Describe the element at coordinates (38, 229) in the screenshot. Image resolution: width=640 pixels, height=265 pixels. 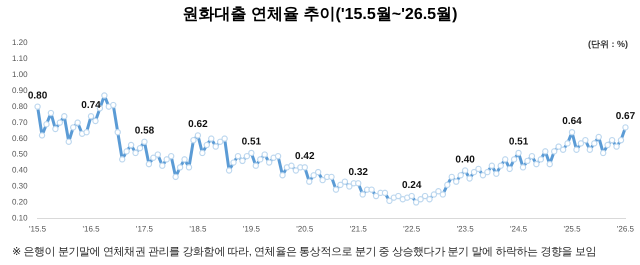
I see `x-tick-label: '15.5` at that location.